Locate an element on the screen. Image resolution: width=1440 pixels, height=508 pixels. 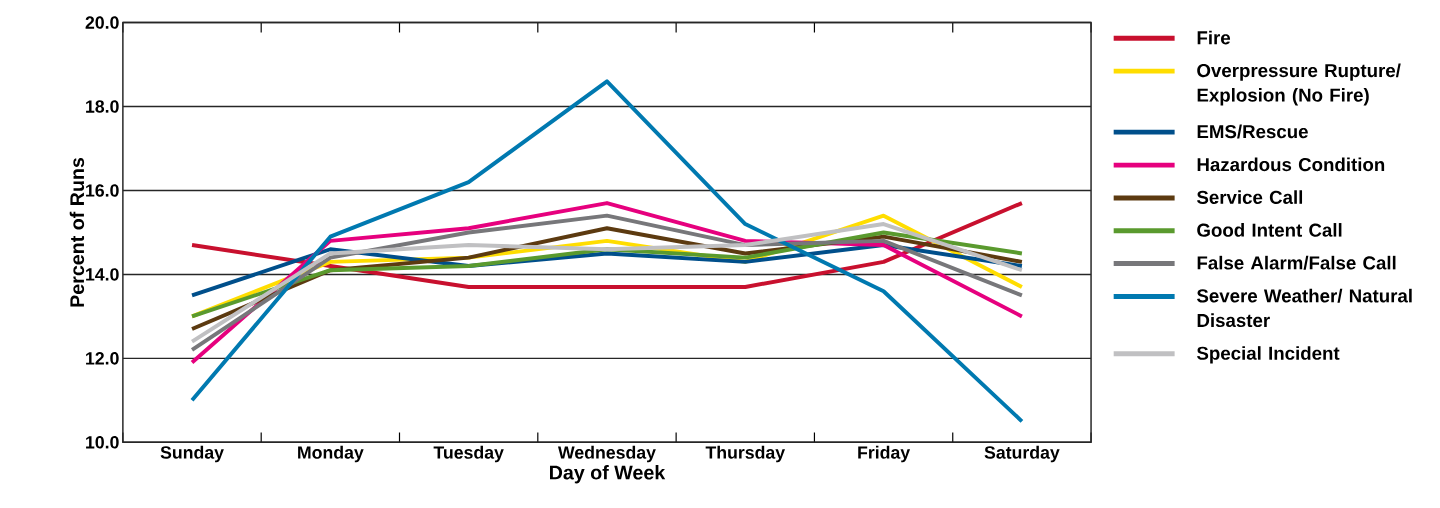
x-tick-label: Wednesday is located at coordinates (606, 454).